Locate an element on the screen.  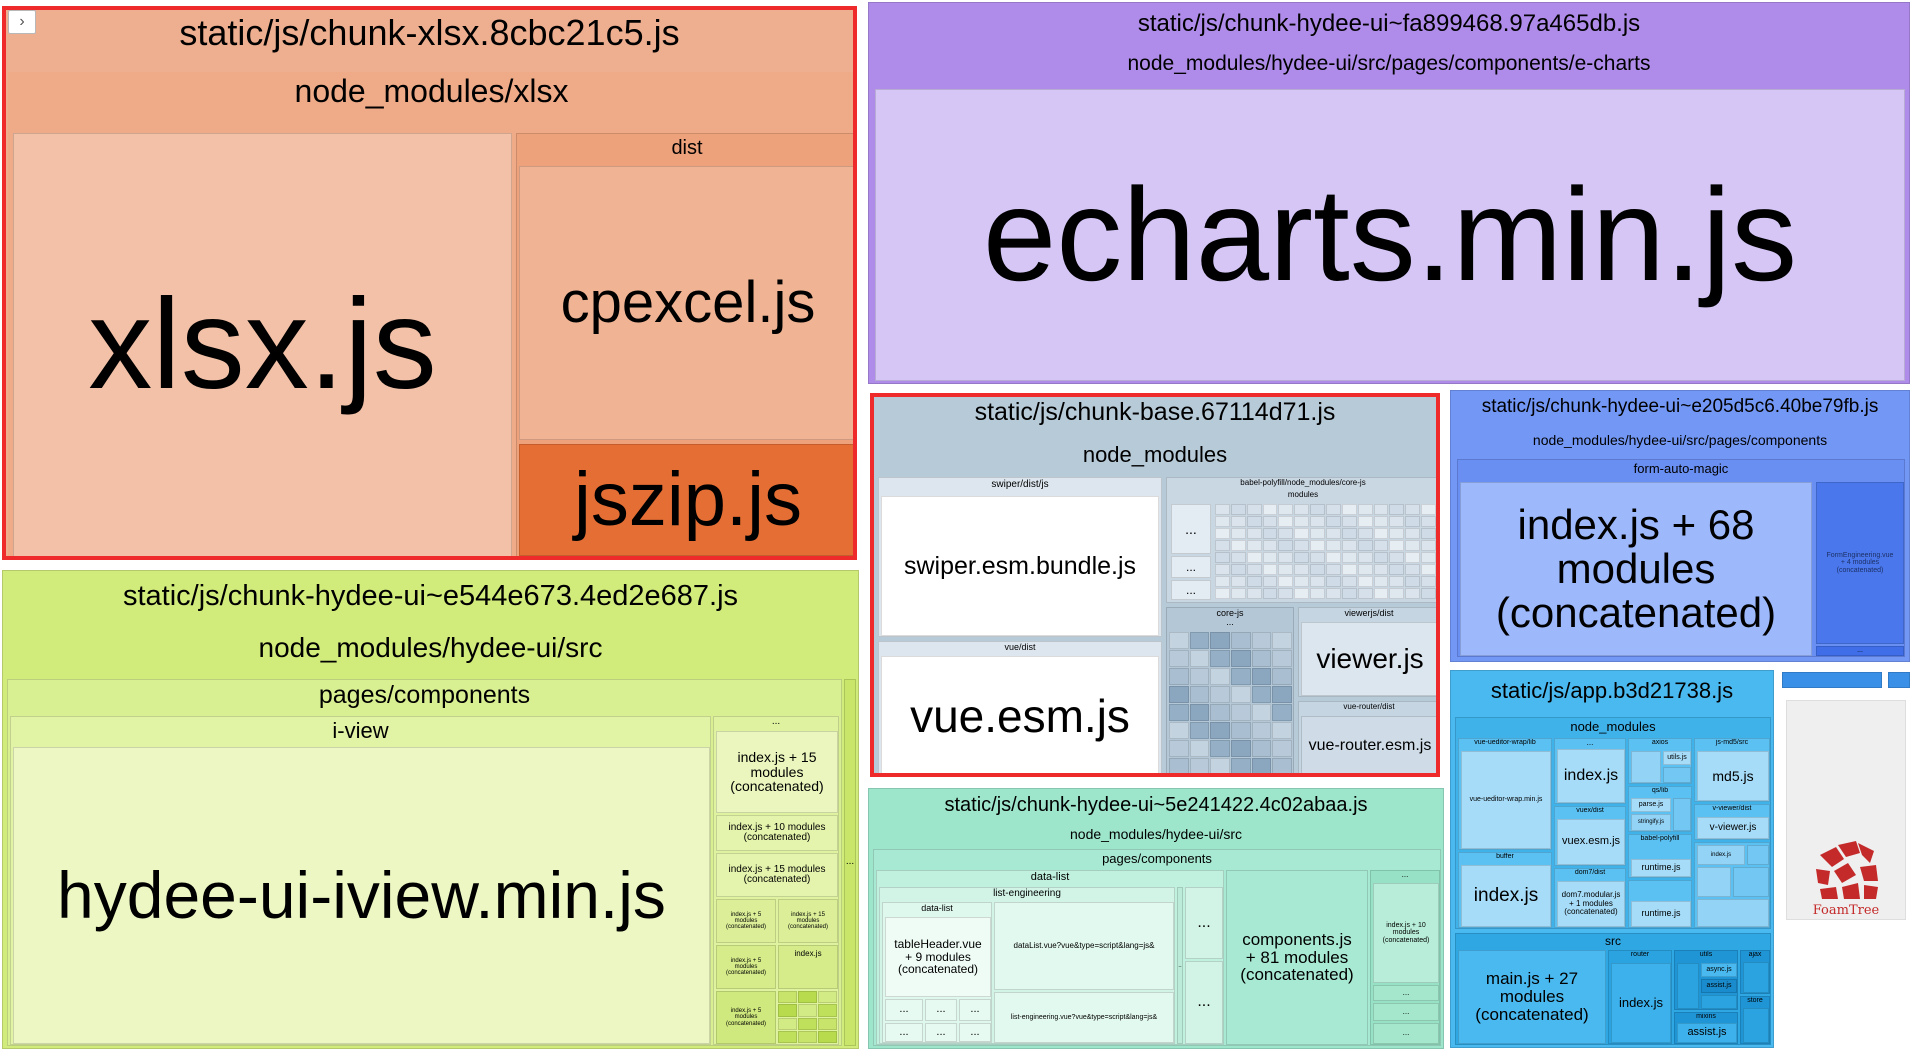
small-module-b: index.js + 15 modules (concatenated) is located at coordinates (808, 921).